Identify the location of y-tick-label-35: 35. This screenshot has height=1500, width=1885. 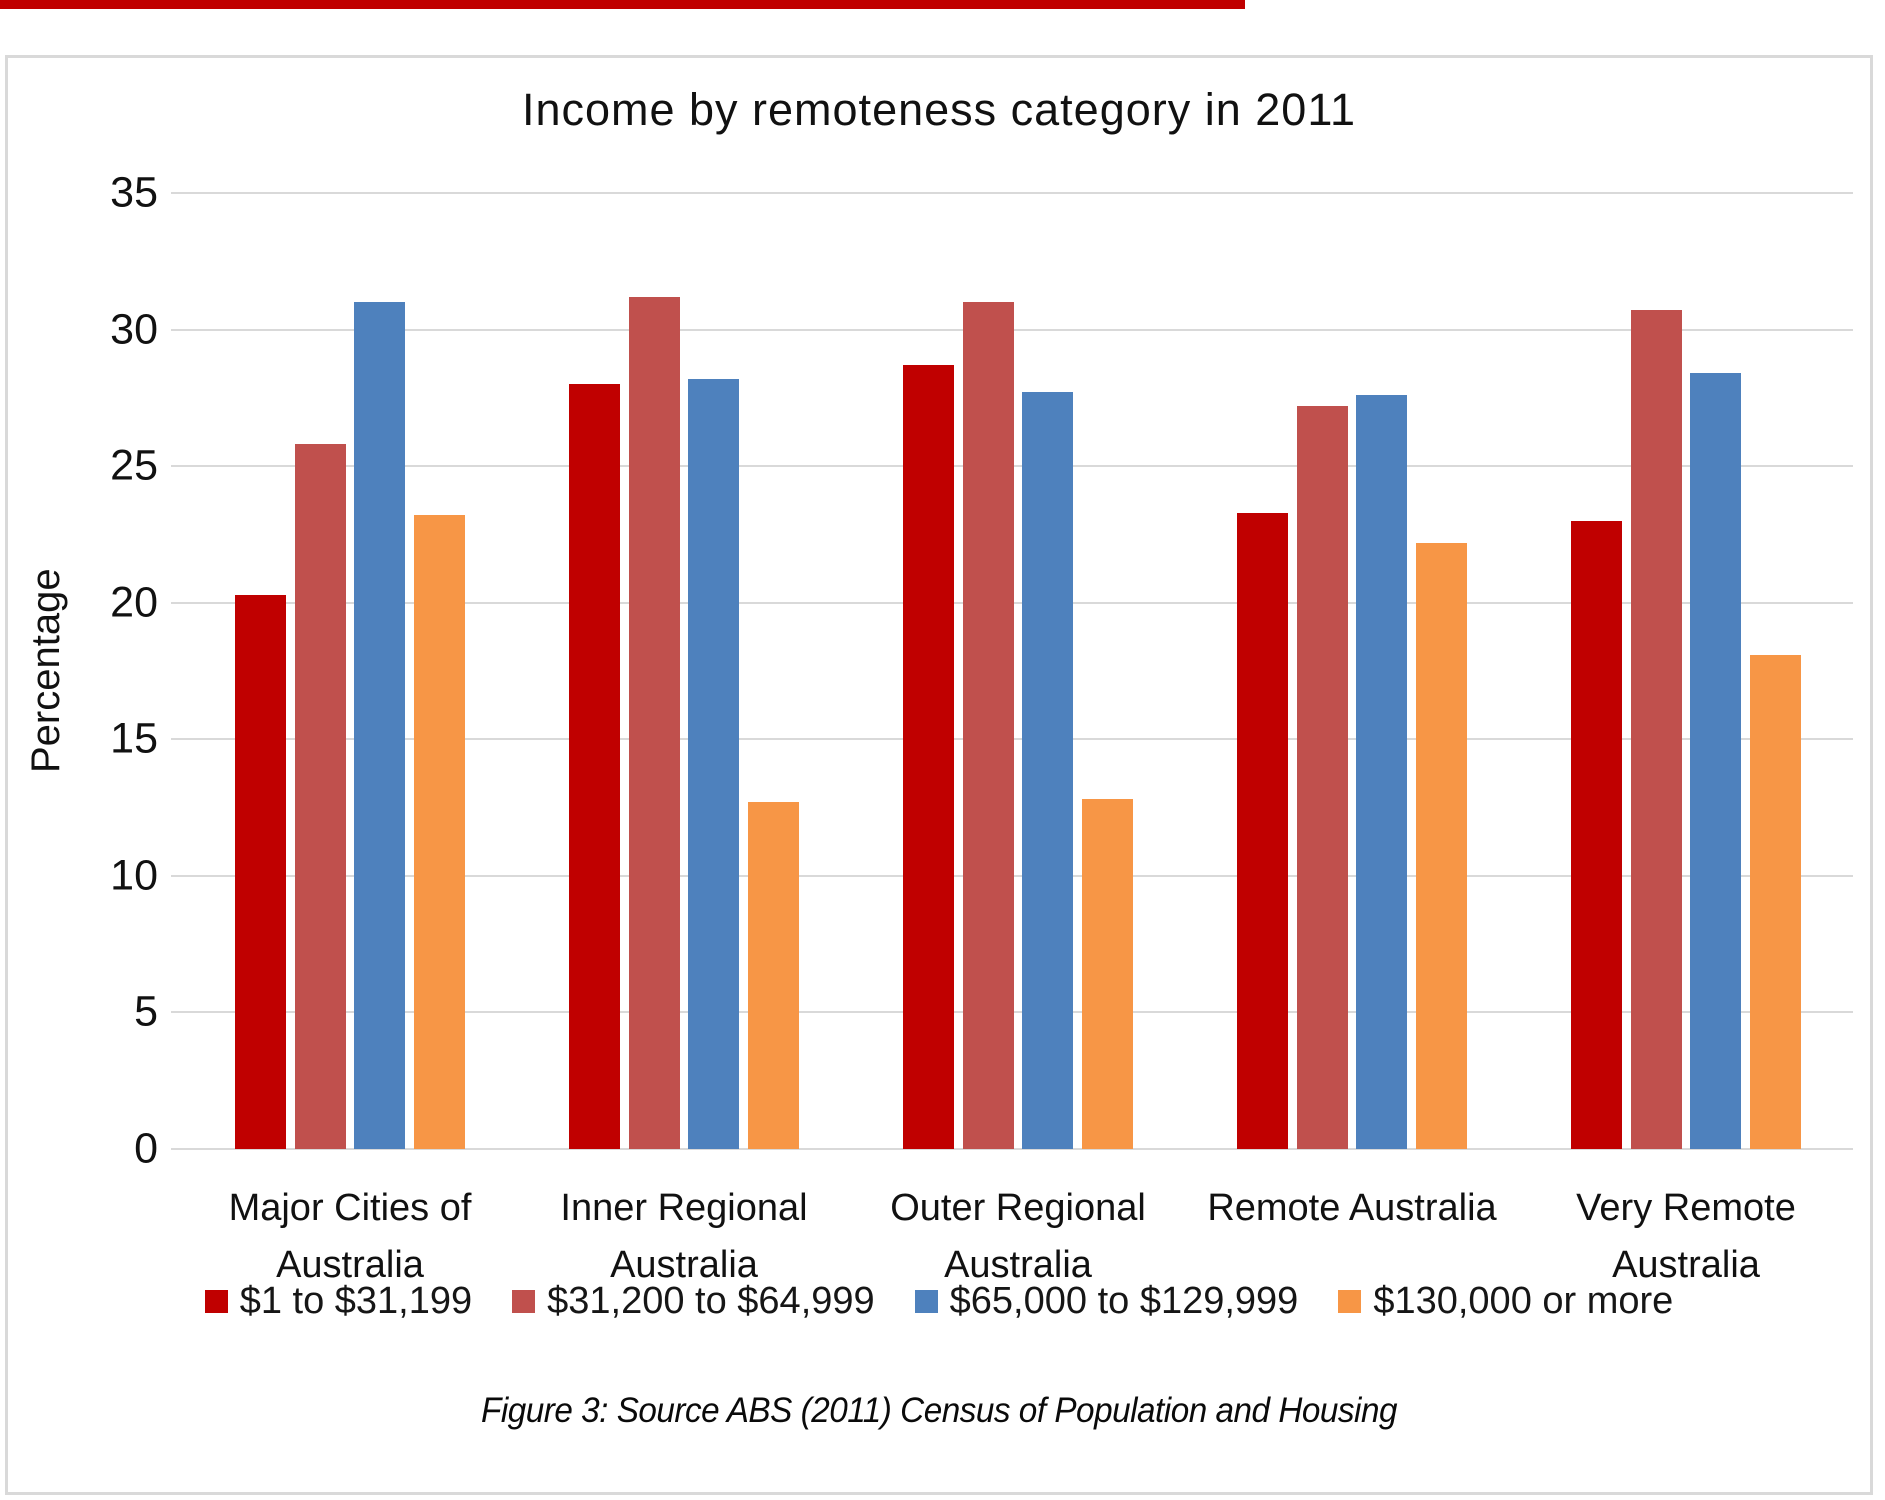
(134, 192).